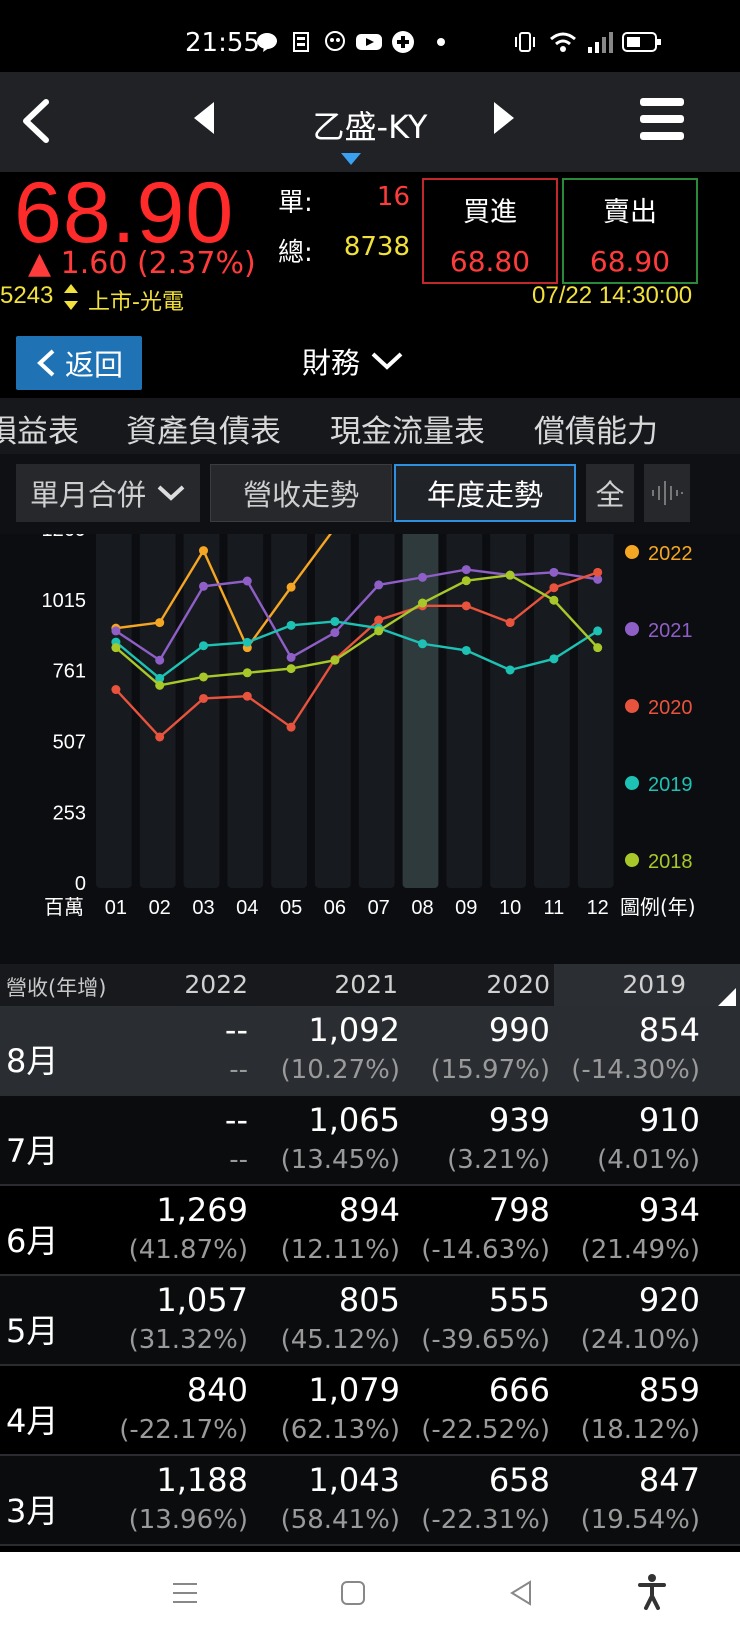 This screenshot has width=740, height=1644. Describe the element at coordinates (669, 1390) in the screenshot. I see `revenue-value: 859` at that location.